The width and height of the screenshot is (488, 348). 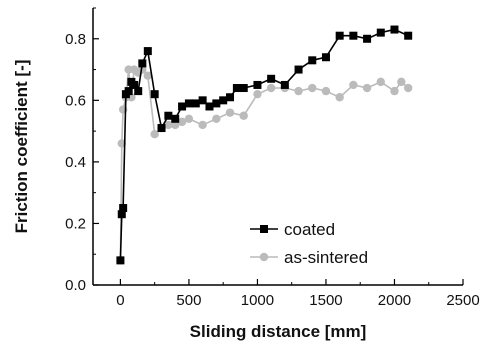 What do you see at coordinates (75, 39) in the screenshot?
I see `y-tick-label: 0.8` at bounding box center [75, 39].